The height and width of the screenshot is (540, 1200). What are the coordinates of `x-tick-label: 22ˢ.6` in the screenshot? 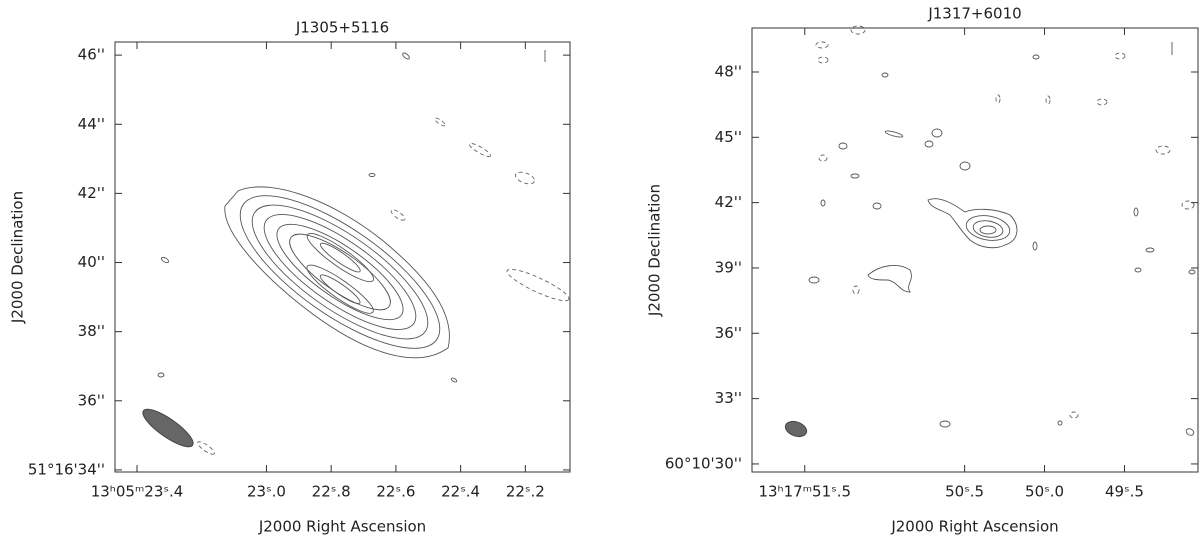 It's located at (395, 492).